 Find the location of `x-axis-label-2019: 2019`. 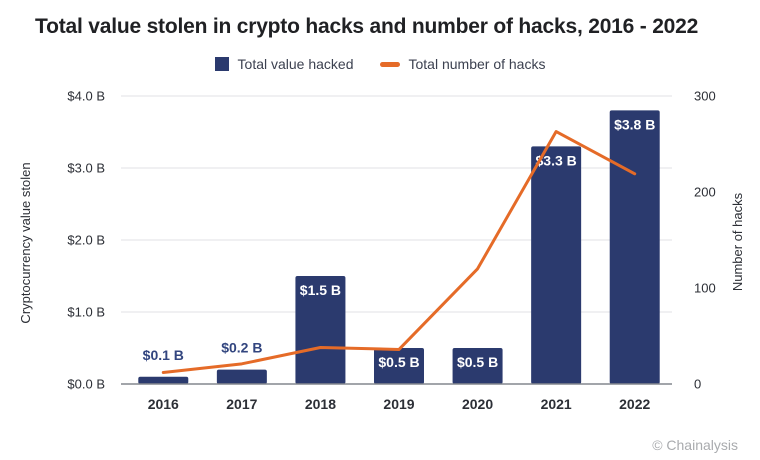

x-axis-label-2019: 2019 is located at coordinates (398, 404).